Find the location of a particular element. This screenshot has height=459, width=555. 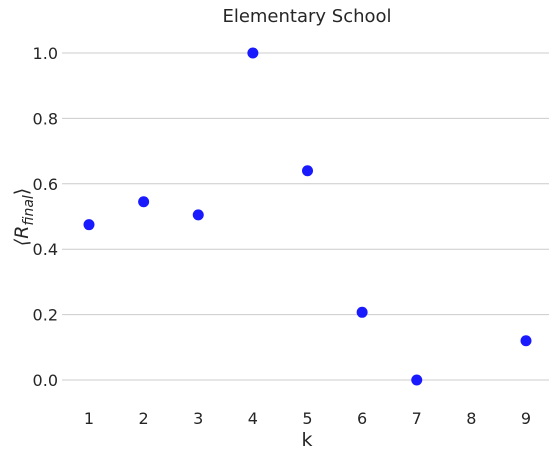

y-tick-label: 0.4 is located at coordinates (45, 249).